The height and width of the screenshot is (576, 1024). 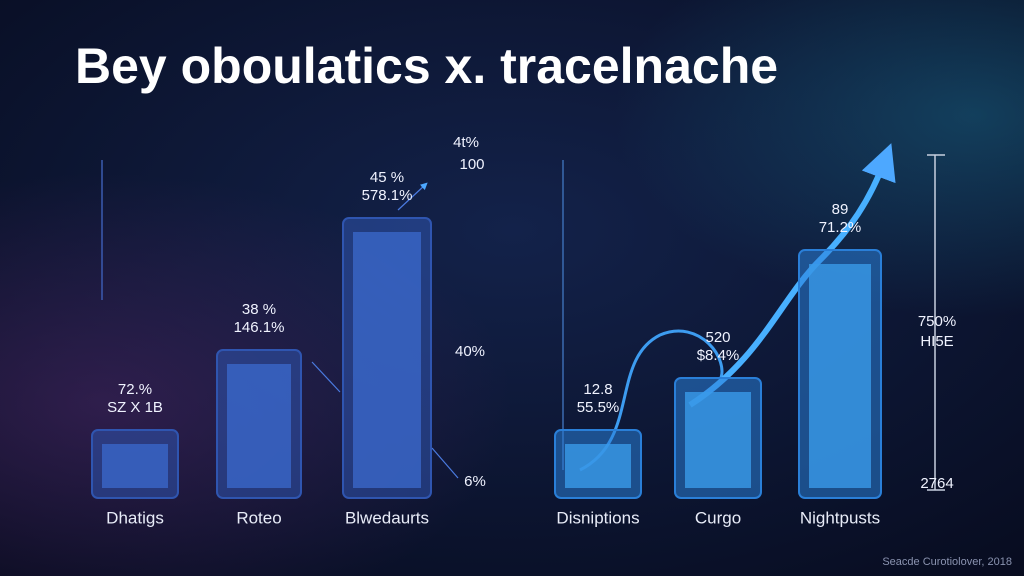 I want to click on x-tick-label: Nightpusts, so click(x=840, y=517).